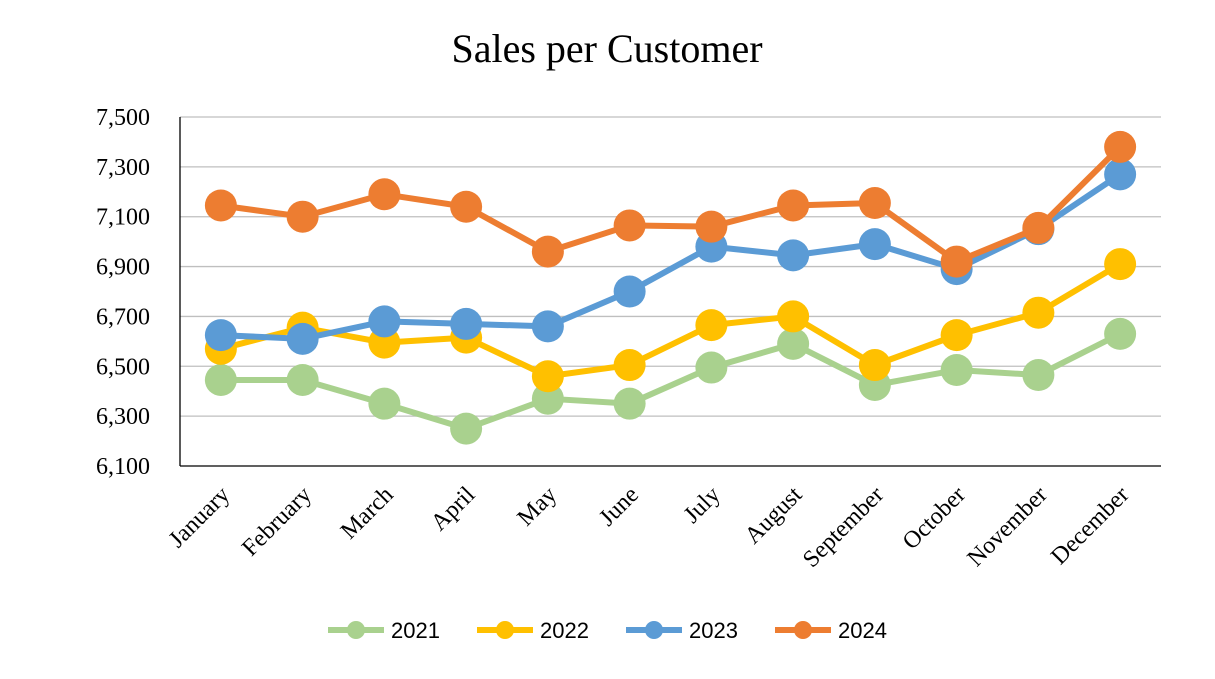 The image size is (1215, 679). What do you see at coordinates (618, 506) in the screenshot?
I see `x-tick-label: June` at bounding box center [618, 506].